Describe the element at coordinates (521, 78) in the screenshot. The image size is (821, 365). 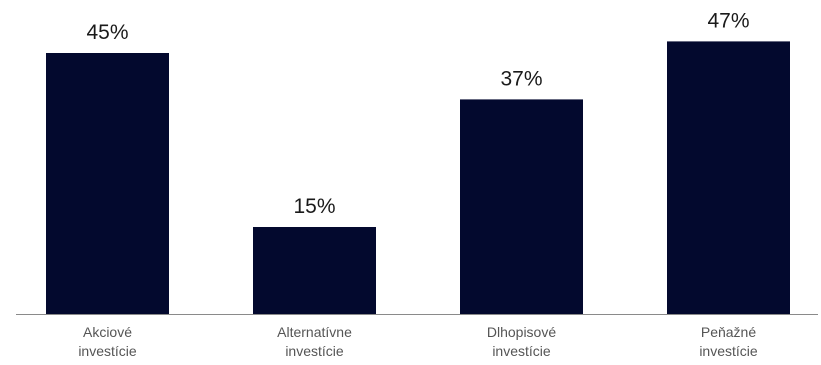
I see `value-label-3: 37%` at that location.